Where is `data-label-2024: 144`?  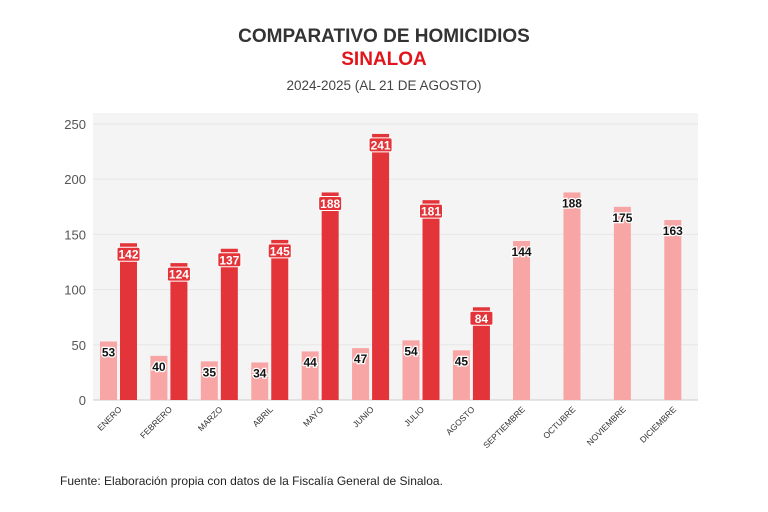
data-label-2024: 144 is located at coordinates (522, 252).